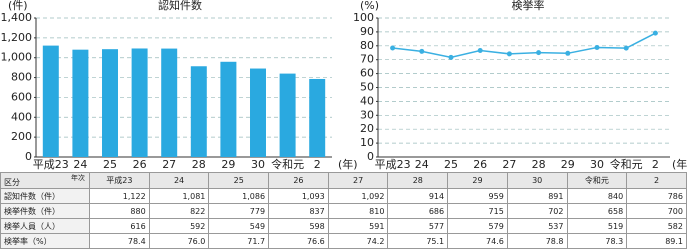  Describe the element at coordinates (21, 77) in the screenshot. I see `y-tick-label: 800` at that location.